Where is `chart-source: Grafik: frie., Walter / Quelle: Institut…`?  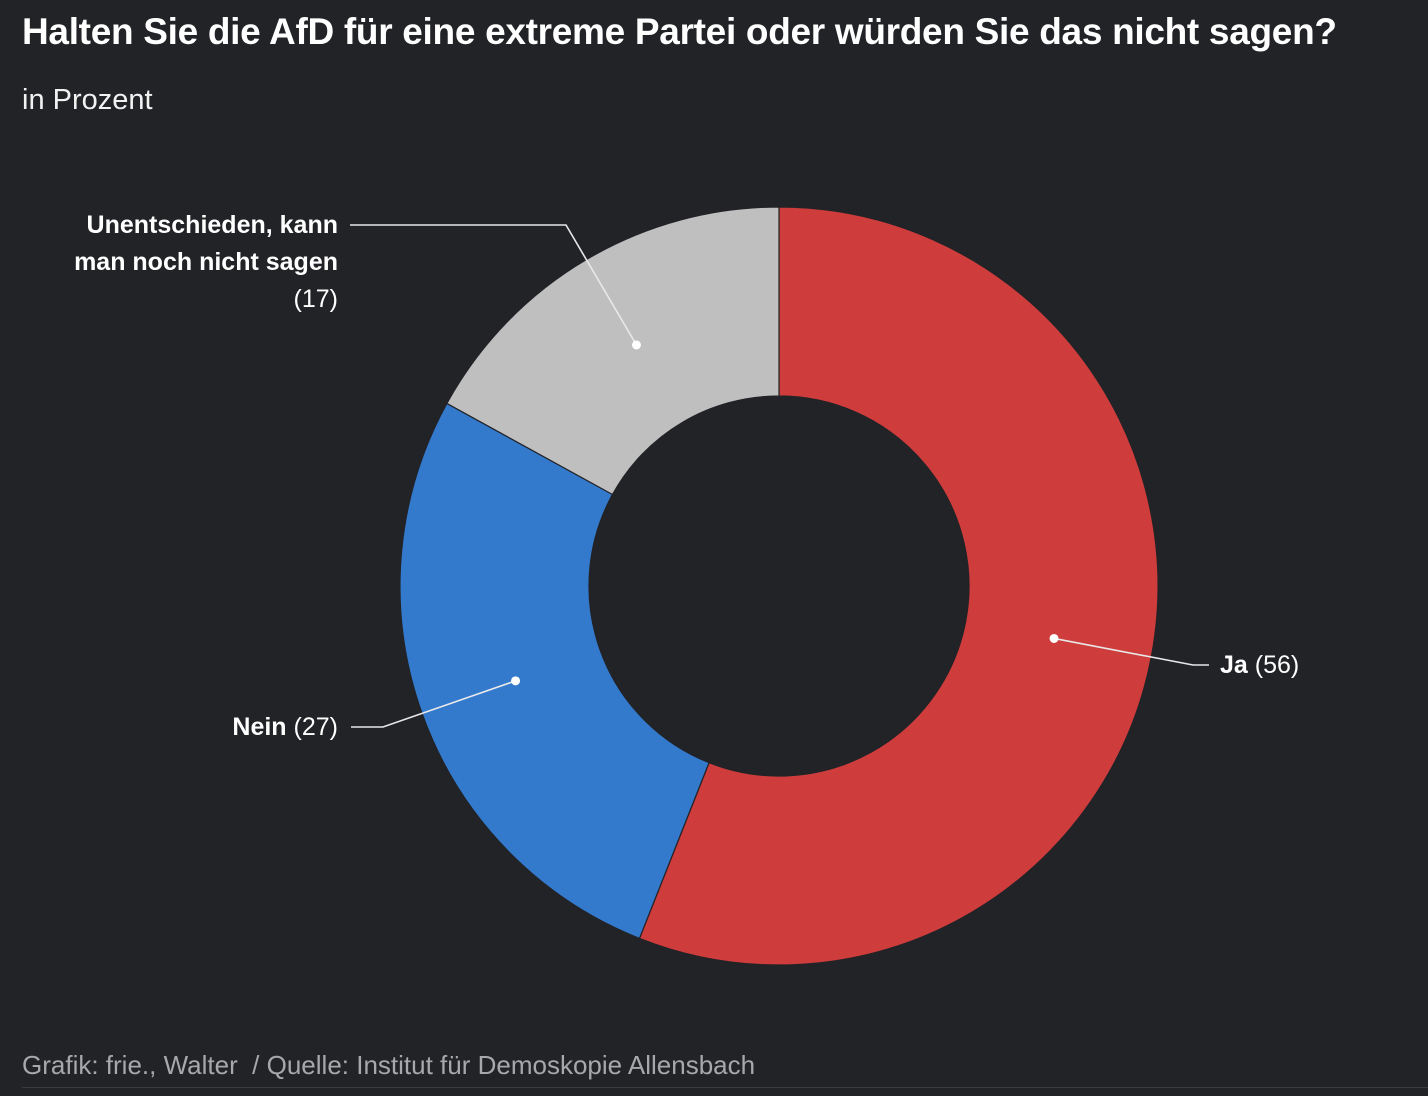 chart-source: Grafik: frie., Walter / Quelle: Institut… is located at coordinates (389, 1065).